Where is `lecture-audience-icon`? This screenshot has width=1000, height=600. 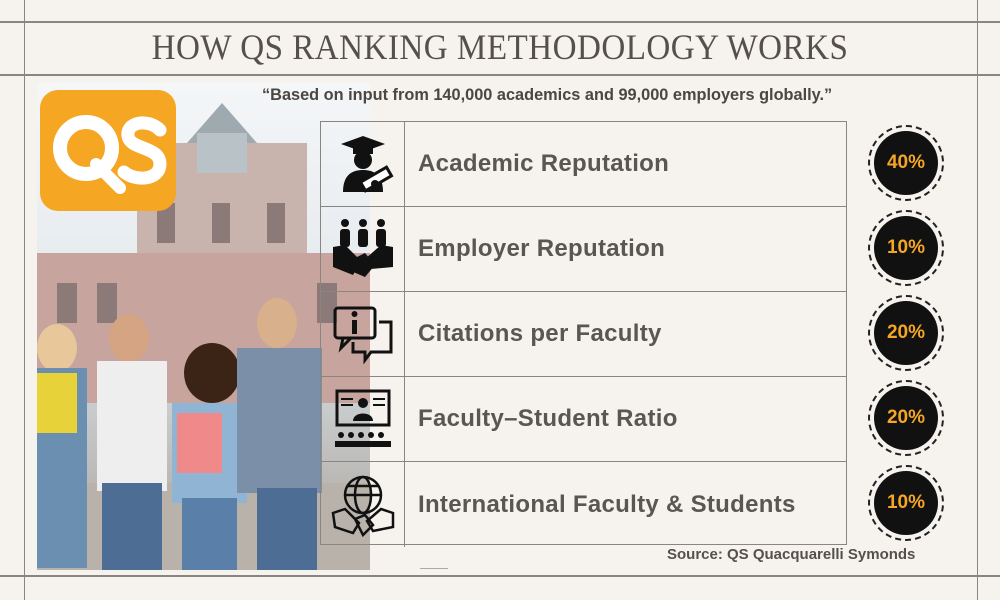
lecture-audience-icon is located at coordinates (362, 418).